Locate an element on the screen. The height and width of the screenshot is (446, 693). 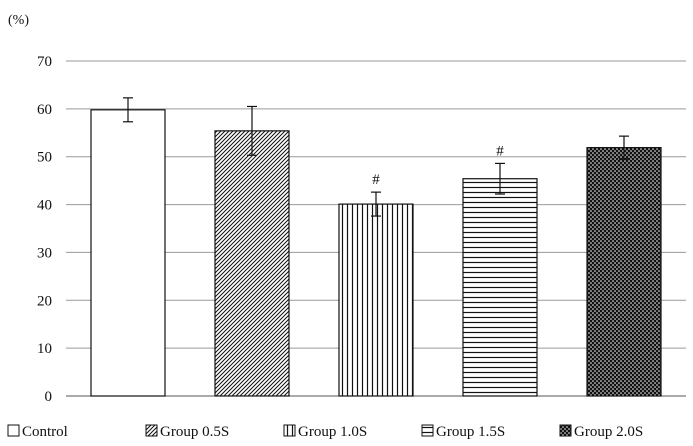
legend-label: Control is located at coordinates (45, 432).